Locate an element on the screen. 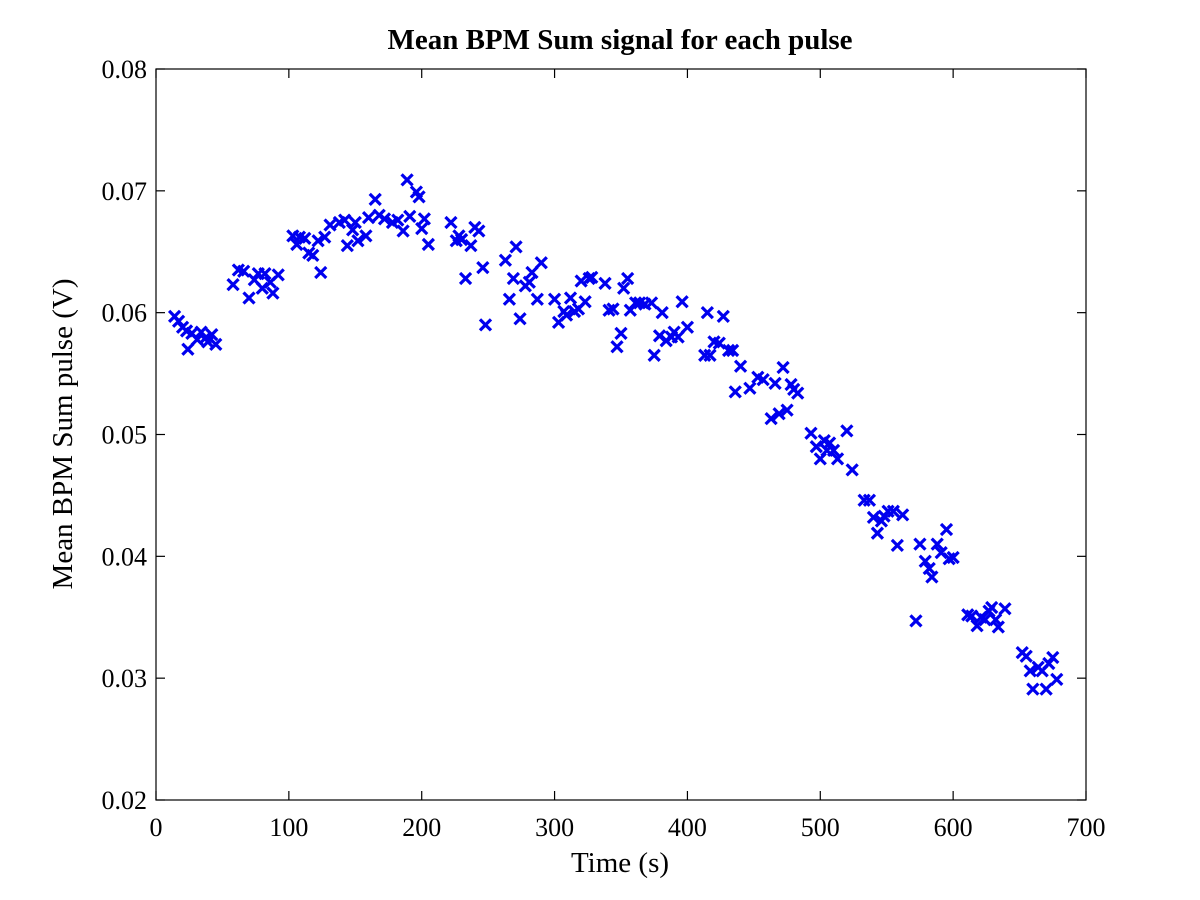 The image size is (1200, 900). x-tick-label: 600 is located at coordinates (953, 827).